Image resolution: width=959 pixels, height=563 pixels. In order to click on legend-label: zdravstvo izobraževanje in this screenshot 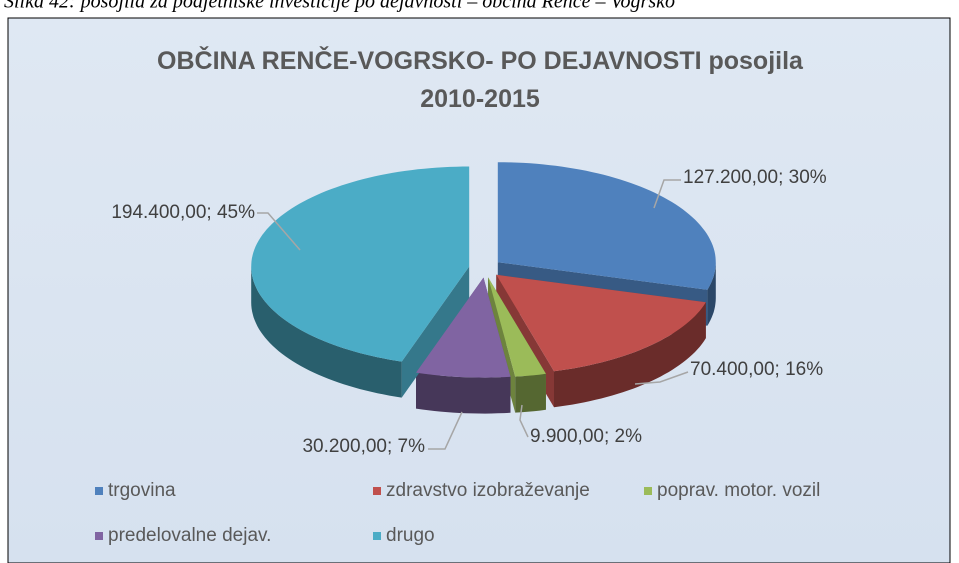, I will do `click(488, 490)`.